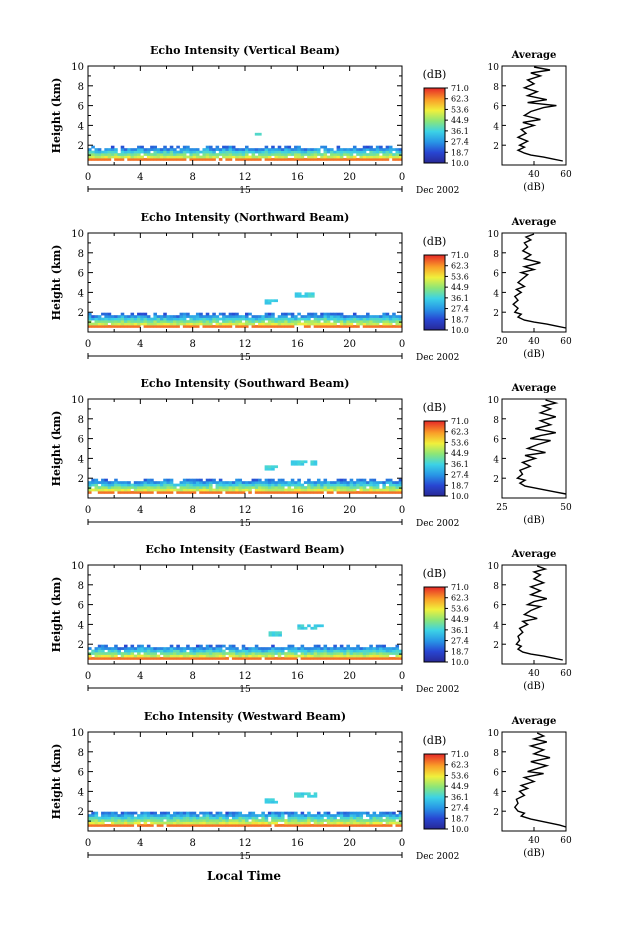 Image resolution: width=618 pixels, height=929 pixels. What do you see at coordinates (460, 131) in the screenshot?
I see `colorbar-tick-label: 36.1` at bounding box center [460, 131].